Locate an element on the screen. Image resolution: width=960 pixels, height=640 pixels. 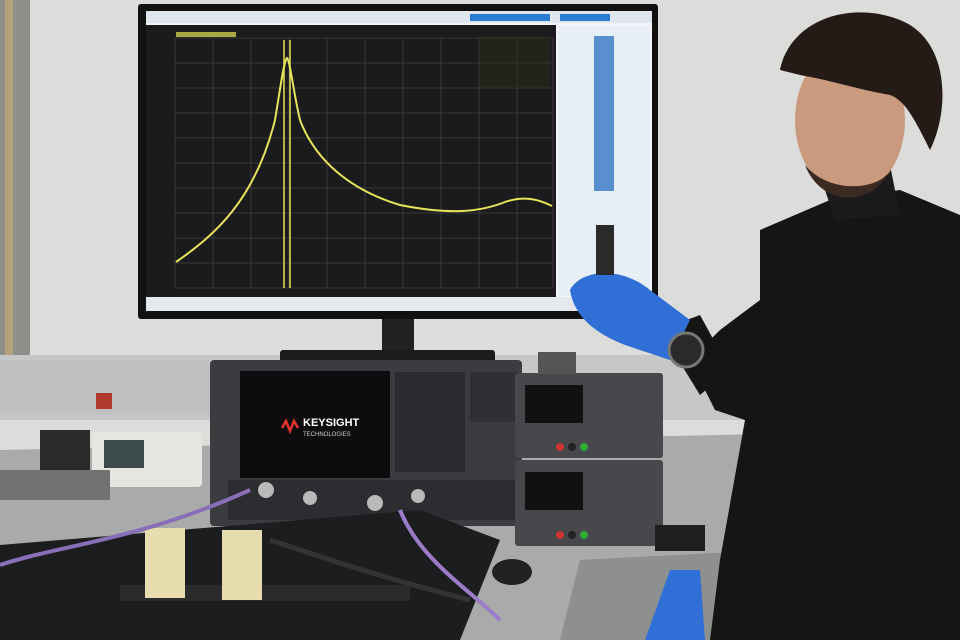
rail is located at coordinates (265, 593).